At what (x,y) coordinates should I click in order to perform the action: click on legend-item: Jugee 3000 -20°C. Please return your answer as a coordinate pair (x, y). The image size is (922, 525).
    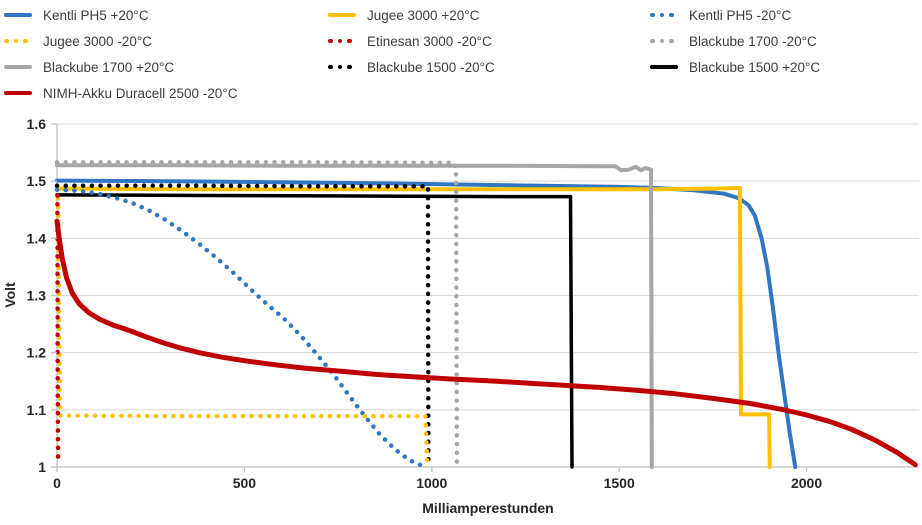
    Looking at the image, I should click on (166, 41).